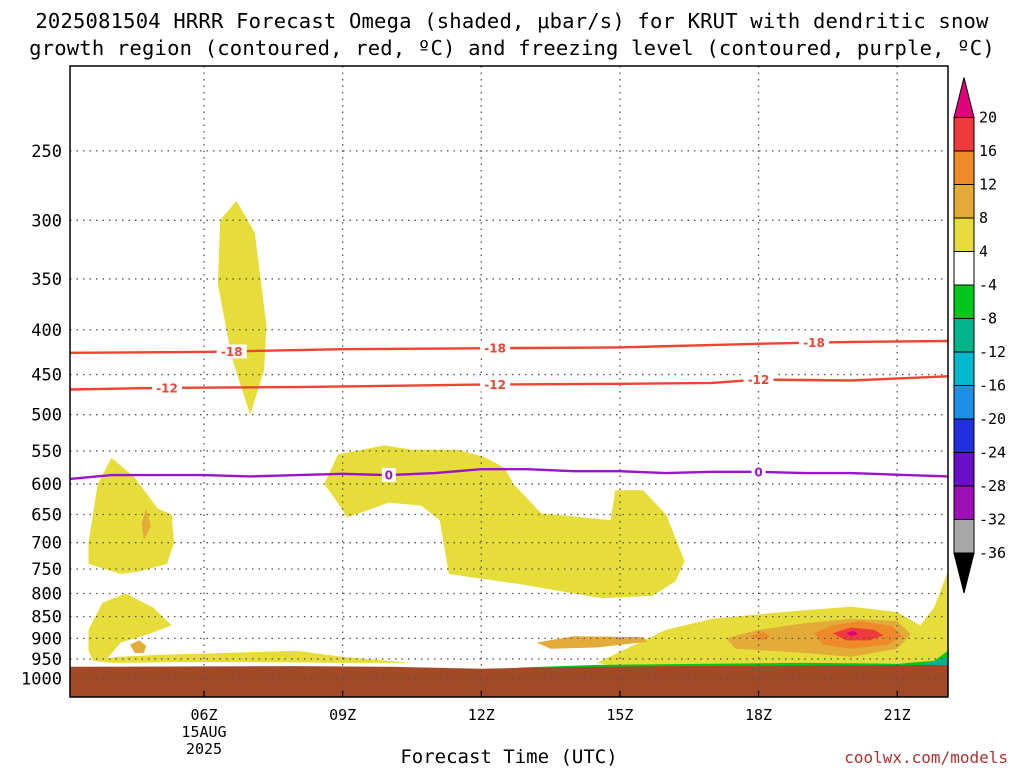  I want to click on colorbar-top-arrow, so click(964, 97).